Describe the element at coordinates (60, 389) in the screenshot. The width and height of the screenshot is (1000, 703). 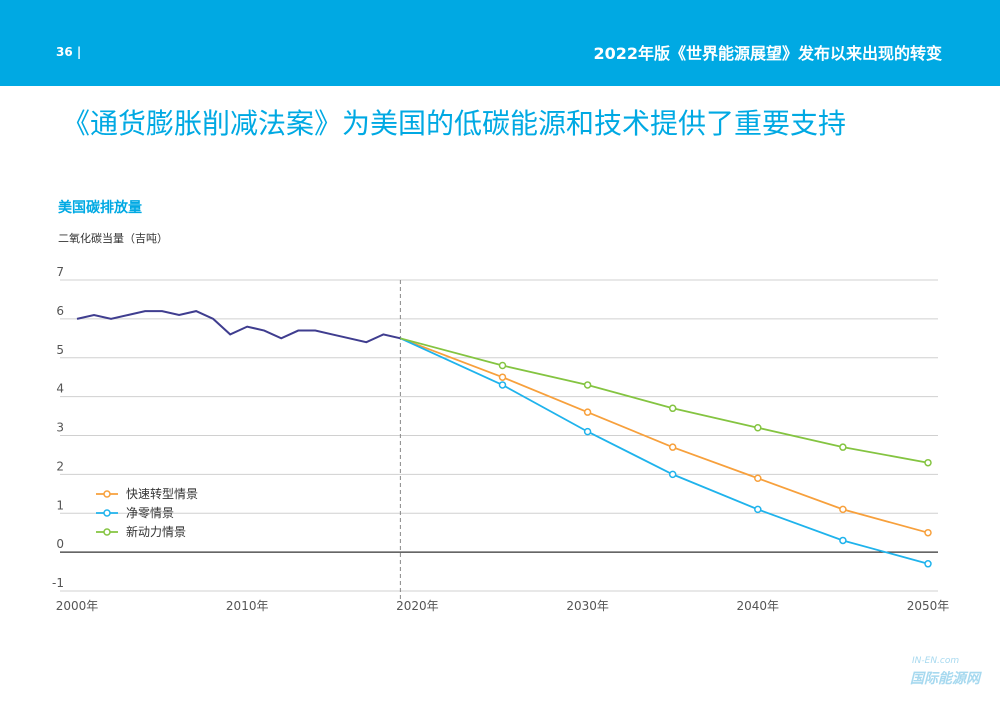
I see `y-tick-label: 4` at that location.